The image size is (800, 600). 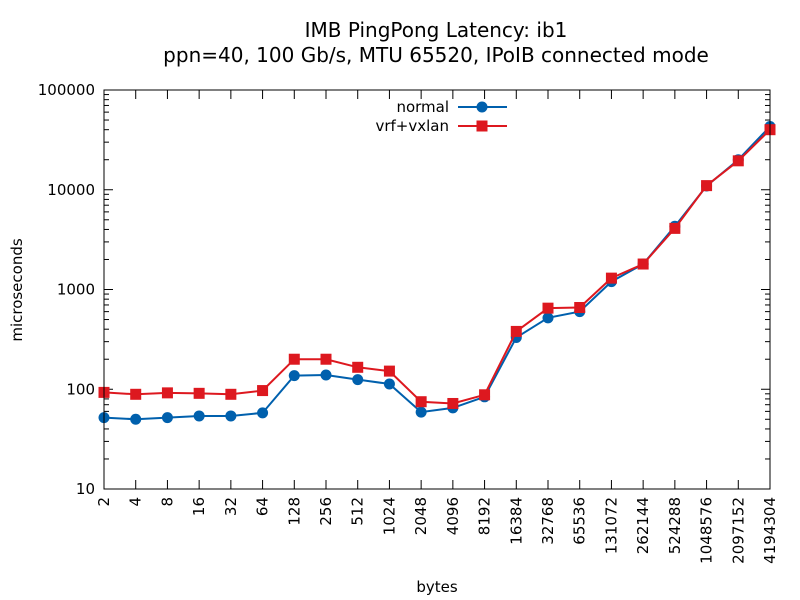 What do you see at coordinates (485, 516) in the screenshot?
I see `x-tick-label: 8192` at bounding box center [485, 516].